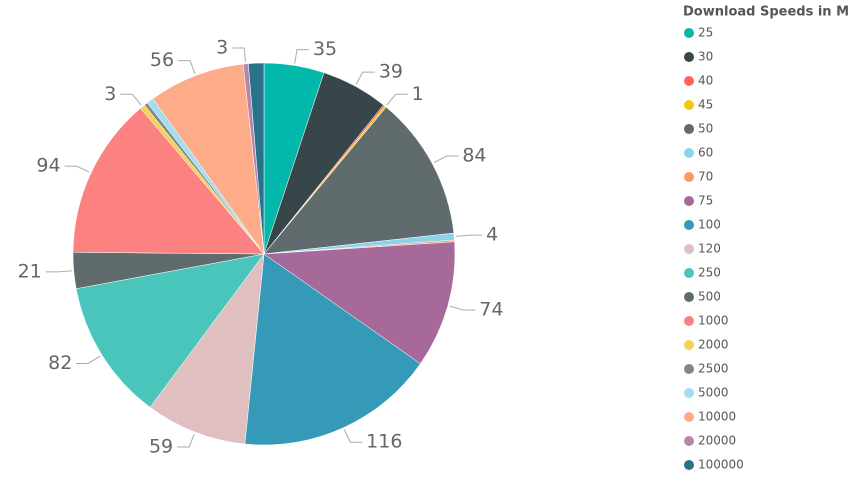 Image resolution: width=850 pixels, height=492 pixels. What do you see at coordinates (705, 177) in the screenshot?
I see `legend-label: 70` at bounding box center [705, 177].